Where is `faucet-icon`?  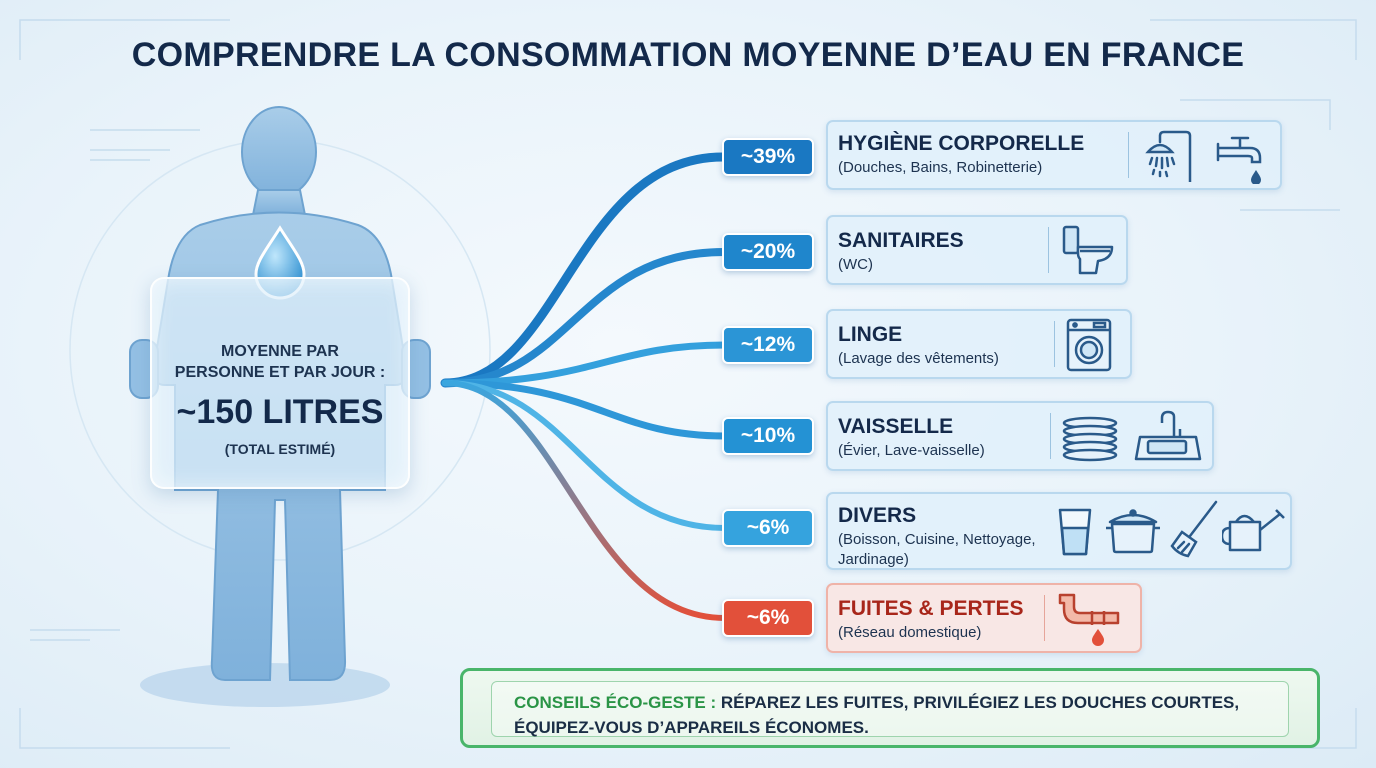 faucet-icon is located at coordinates (1239, 160).